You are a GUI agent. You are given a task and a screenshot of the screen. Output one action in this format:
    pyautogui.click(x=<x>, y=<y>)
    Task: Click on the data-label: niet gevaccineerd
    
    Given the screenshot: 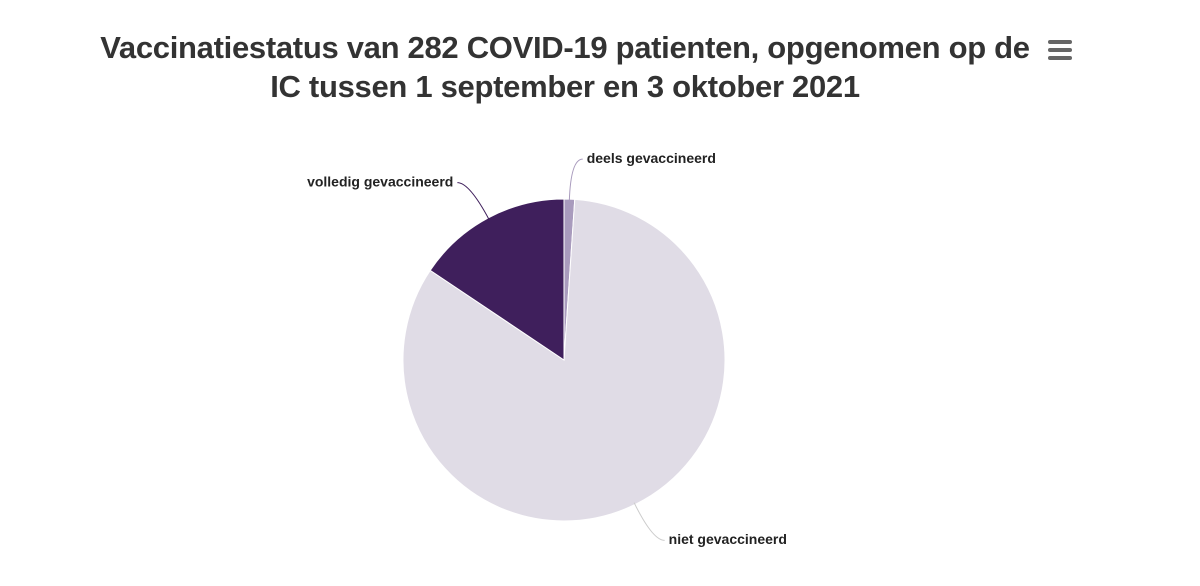 What is the action you would take?
    pyautogui.click(x=728, y=539)
    